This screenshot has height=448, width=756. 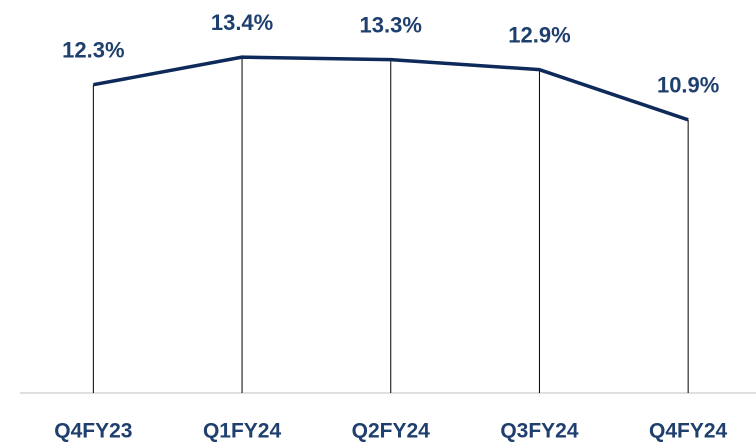 What do you see at coordinates (539, 34) in the screenshot?
I see `value-label: 12.9%` at bounding box center [539, 34].